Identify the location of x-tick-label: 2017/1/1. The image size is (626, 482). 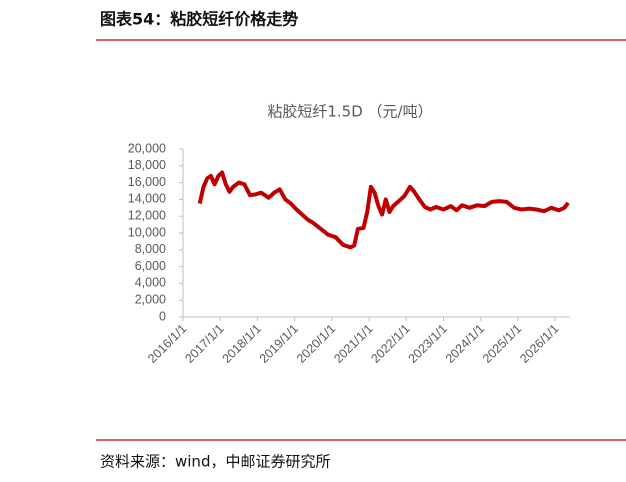
(204, 344).